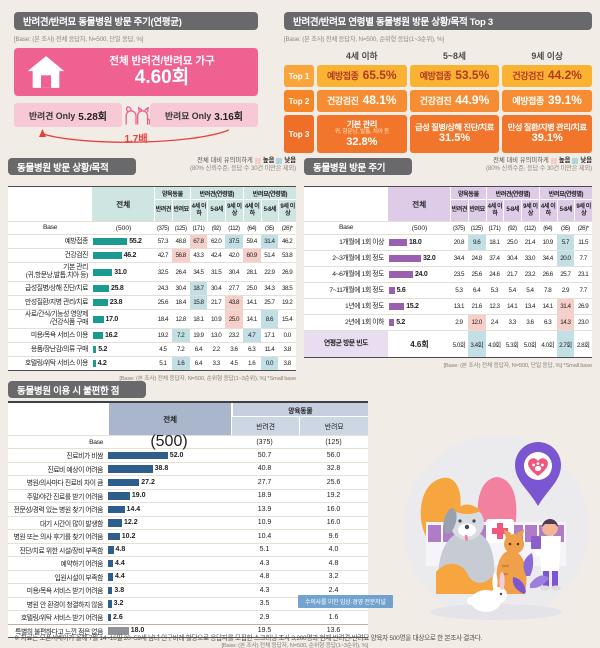  Describe the element at coordinates (459, 228) in the screenshot. I see `base-cell: (375)` at that location.